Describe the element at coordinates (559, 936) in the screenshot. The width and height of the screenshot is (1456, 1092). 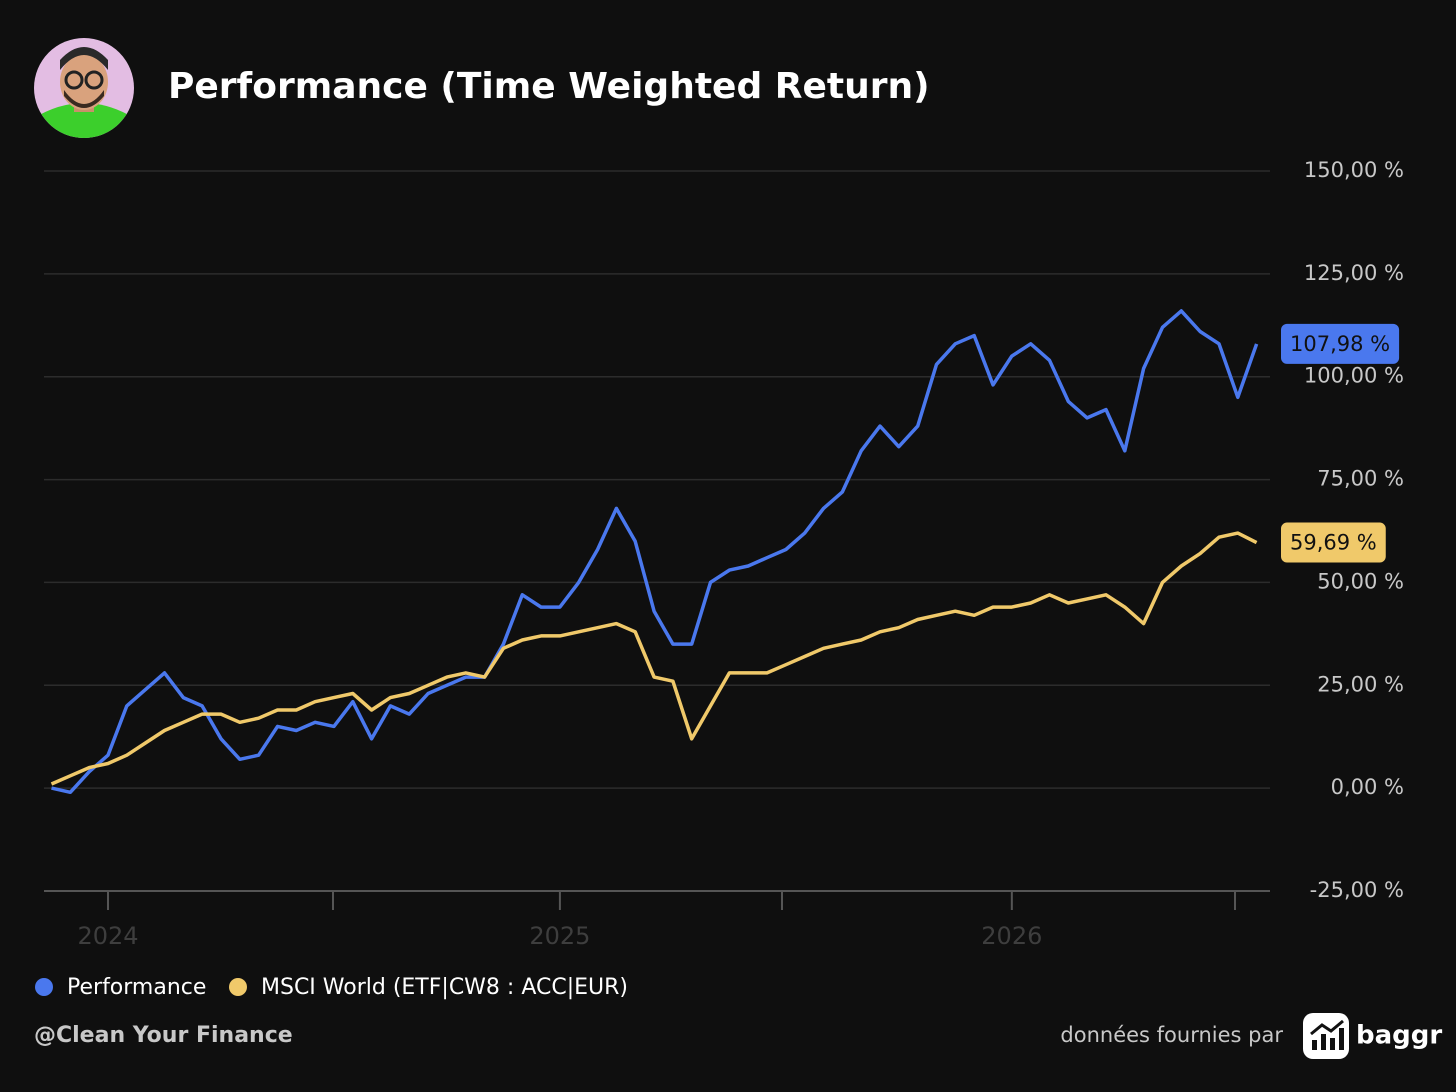
I see `x-tick-label: 2025` at that location.